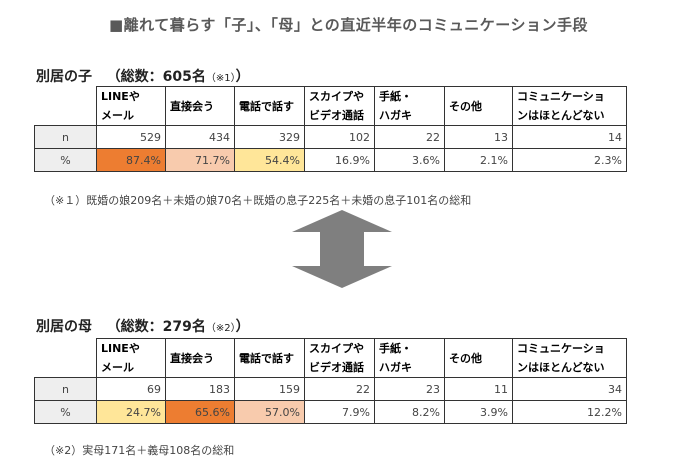  What do you see at coordinates (131, 389) in the screenshot?
I see `table-cell: 69` at bounding box center [131, 389].